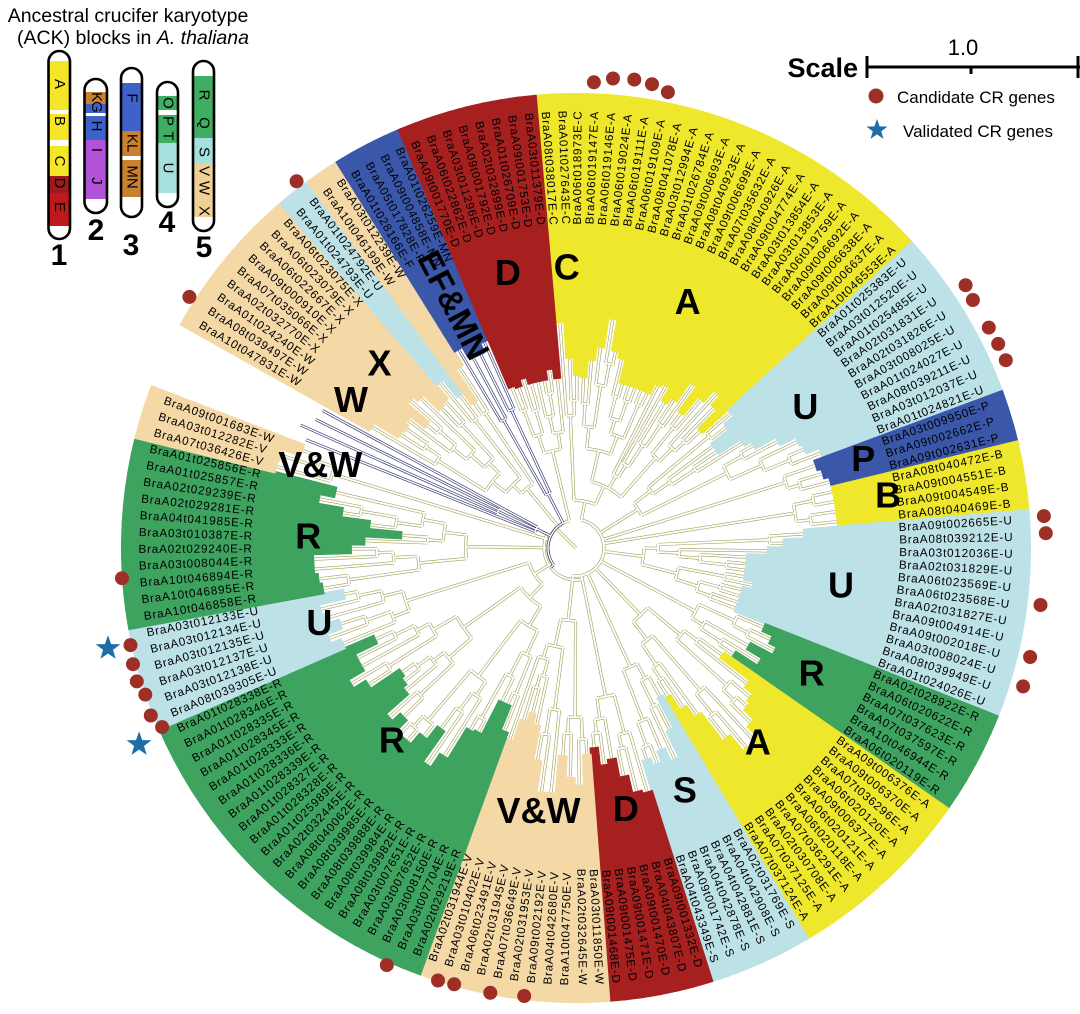  What do you see at coordinates (96, 107) in the screenshot?
I see `svg-text: G` at bounding box center [96, 107].